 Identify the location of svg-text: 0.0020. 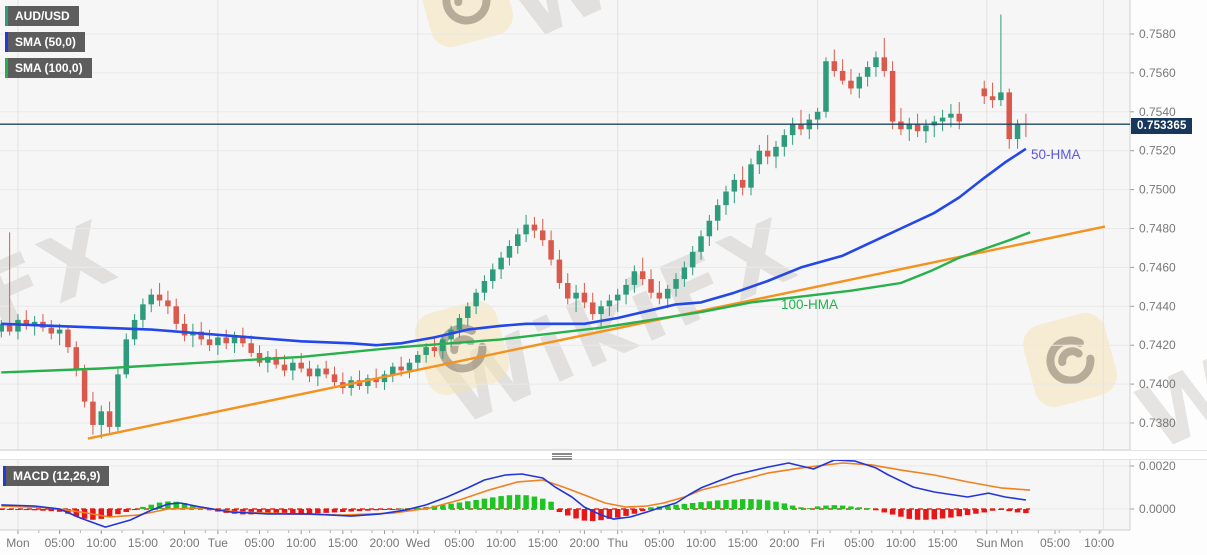
(1157, 466).